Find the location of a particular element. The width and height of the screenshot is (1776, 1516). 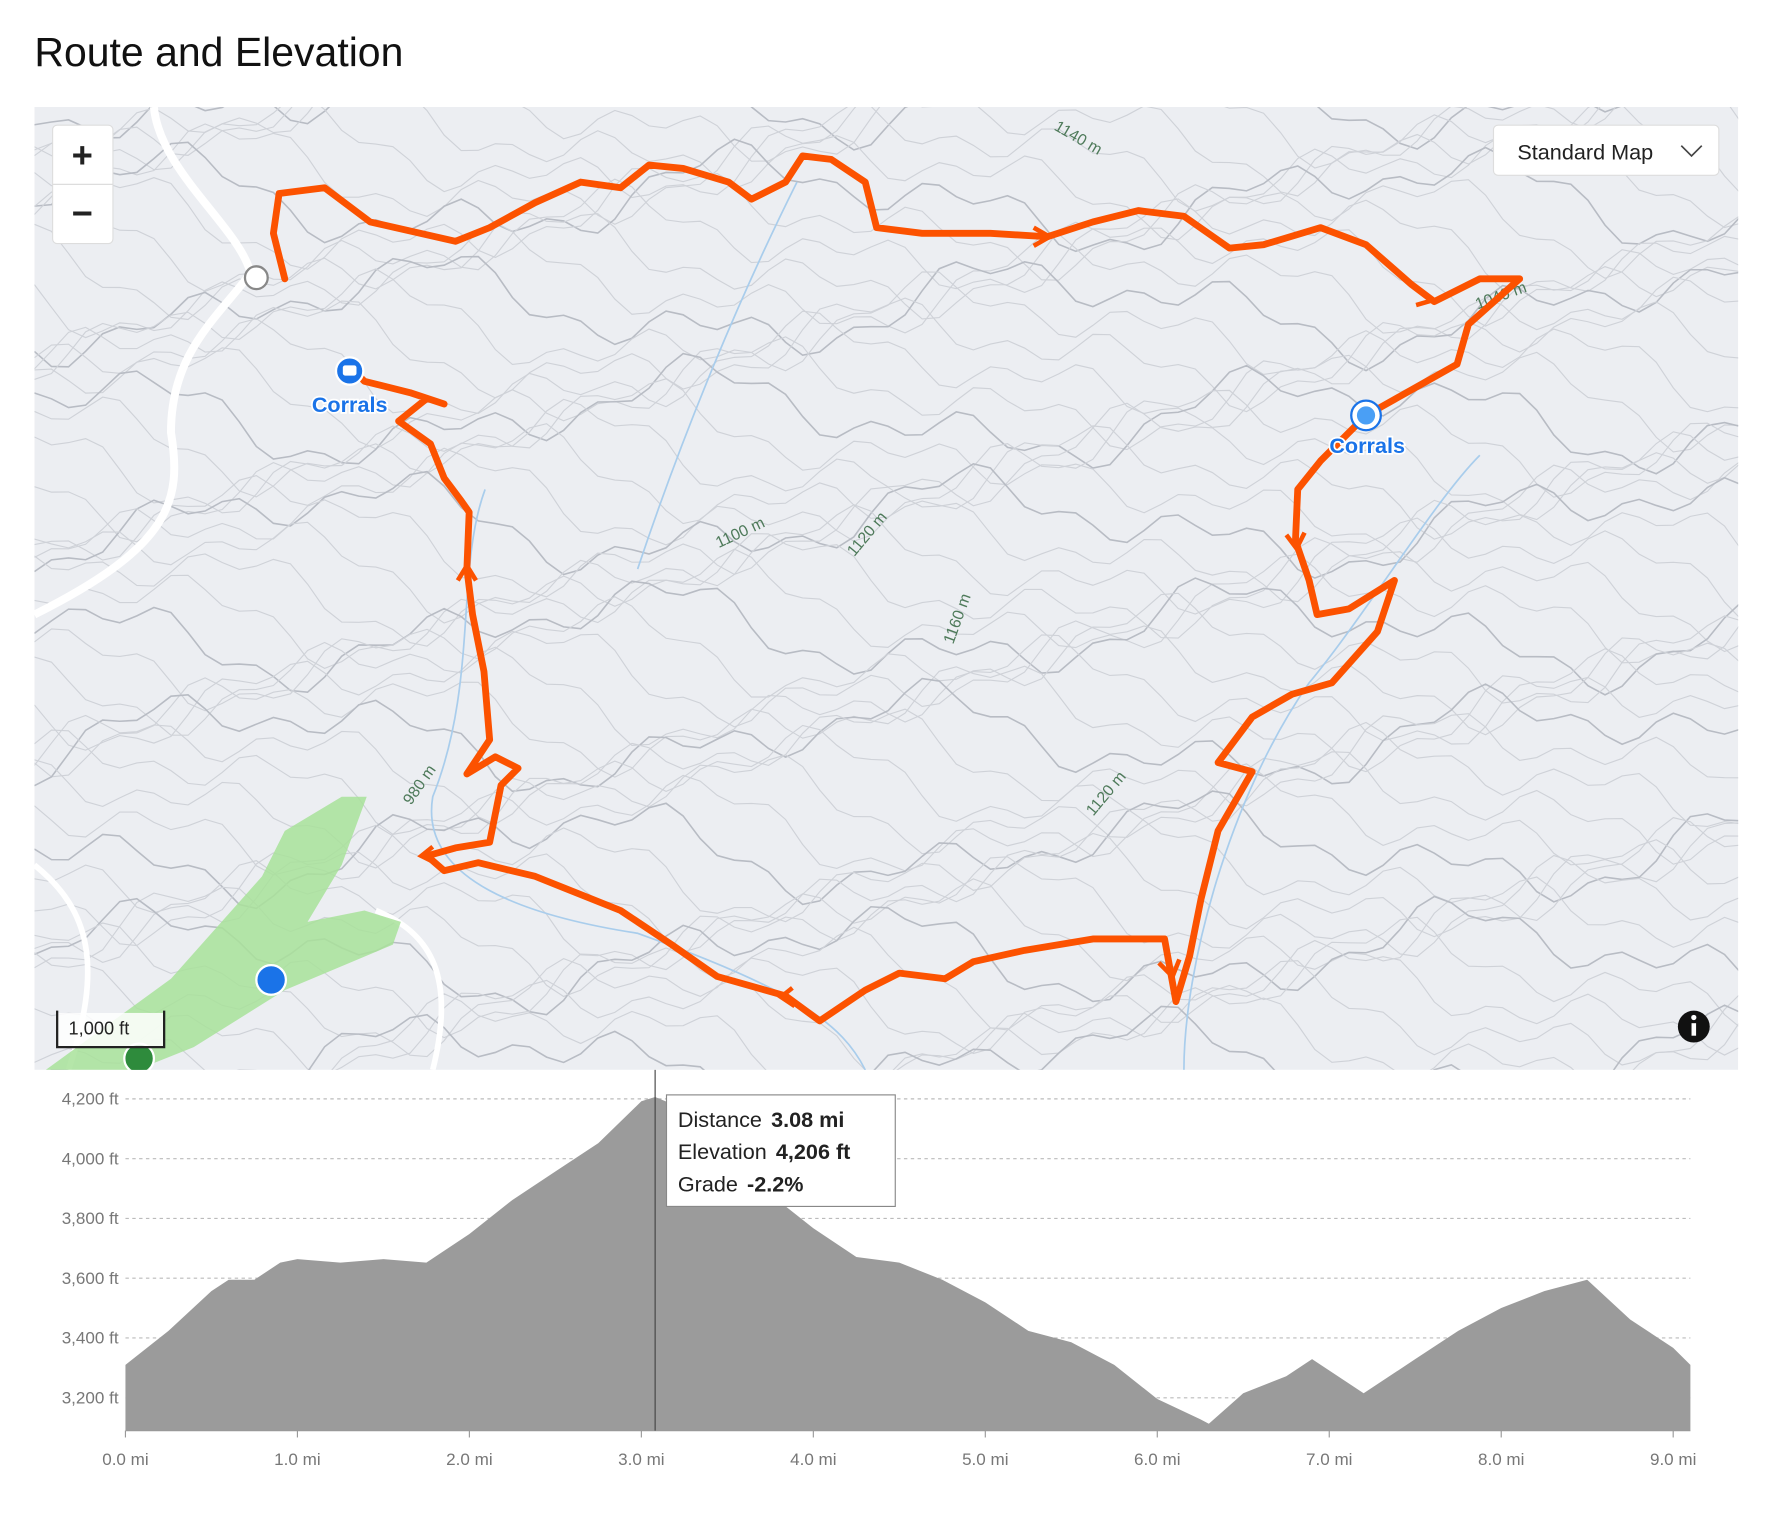

map-type-label: Standard Map is located at coordinates (1585, 151).